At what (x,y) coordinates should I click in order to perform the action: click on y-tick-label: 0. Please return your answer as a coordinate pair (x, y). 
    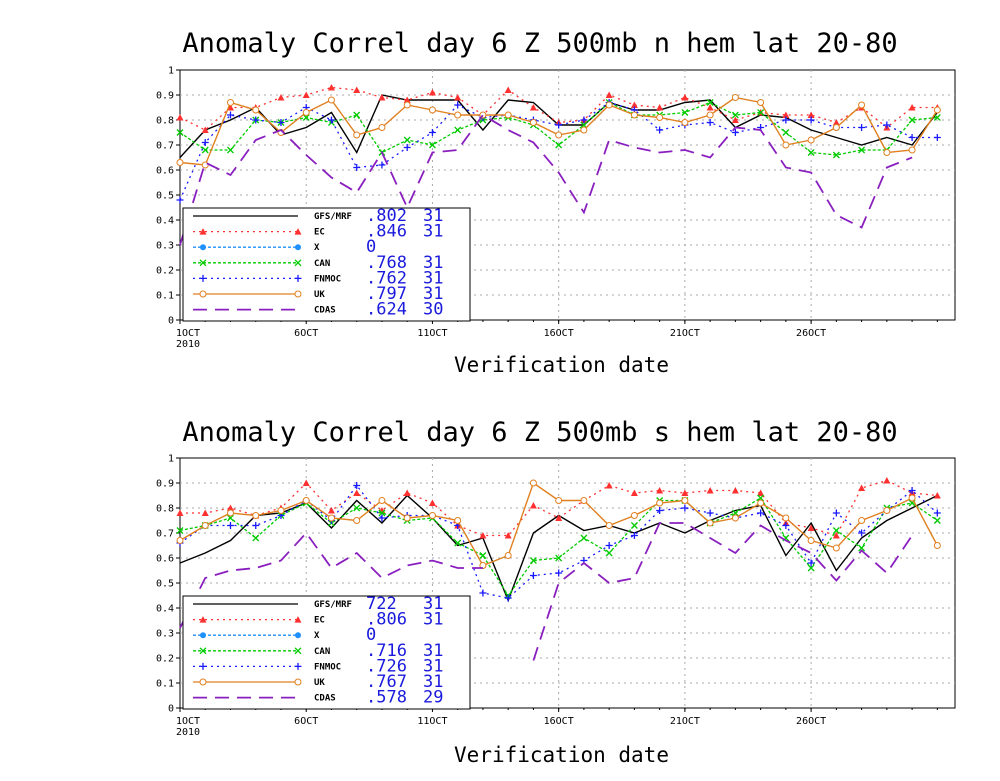
    Looking at the image, I should click on (171, 709).